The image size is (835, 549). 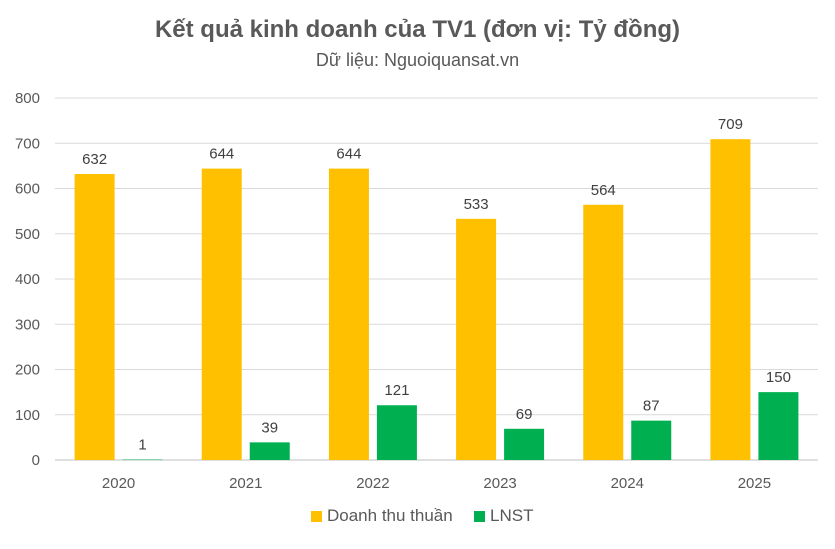 What do you see at coordinates (778, 377) in the screenshot?
I see `profit-data-label: 150` at bounding box center [778, 377].